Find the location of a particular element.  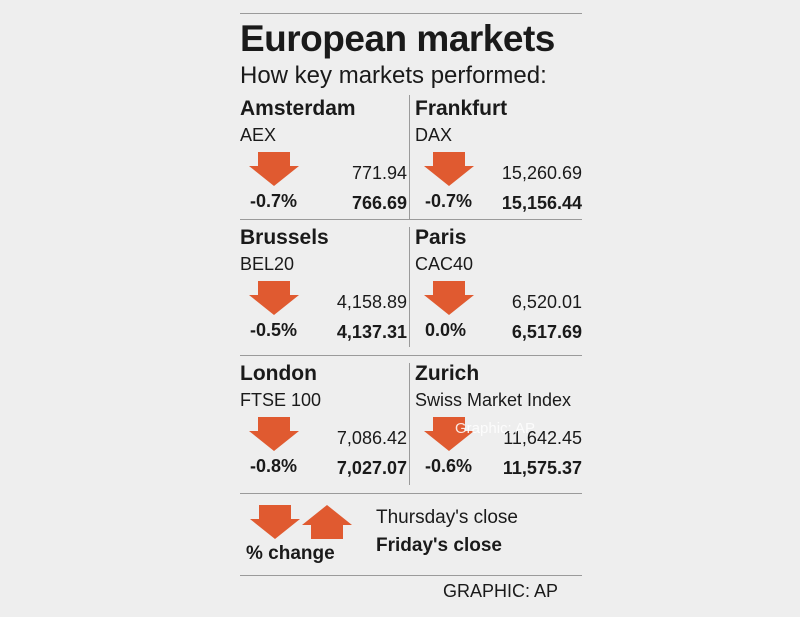

market-city: Paris is located at coordinates (441, 237).